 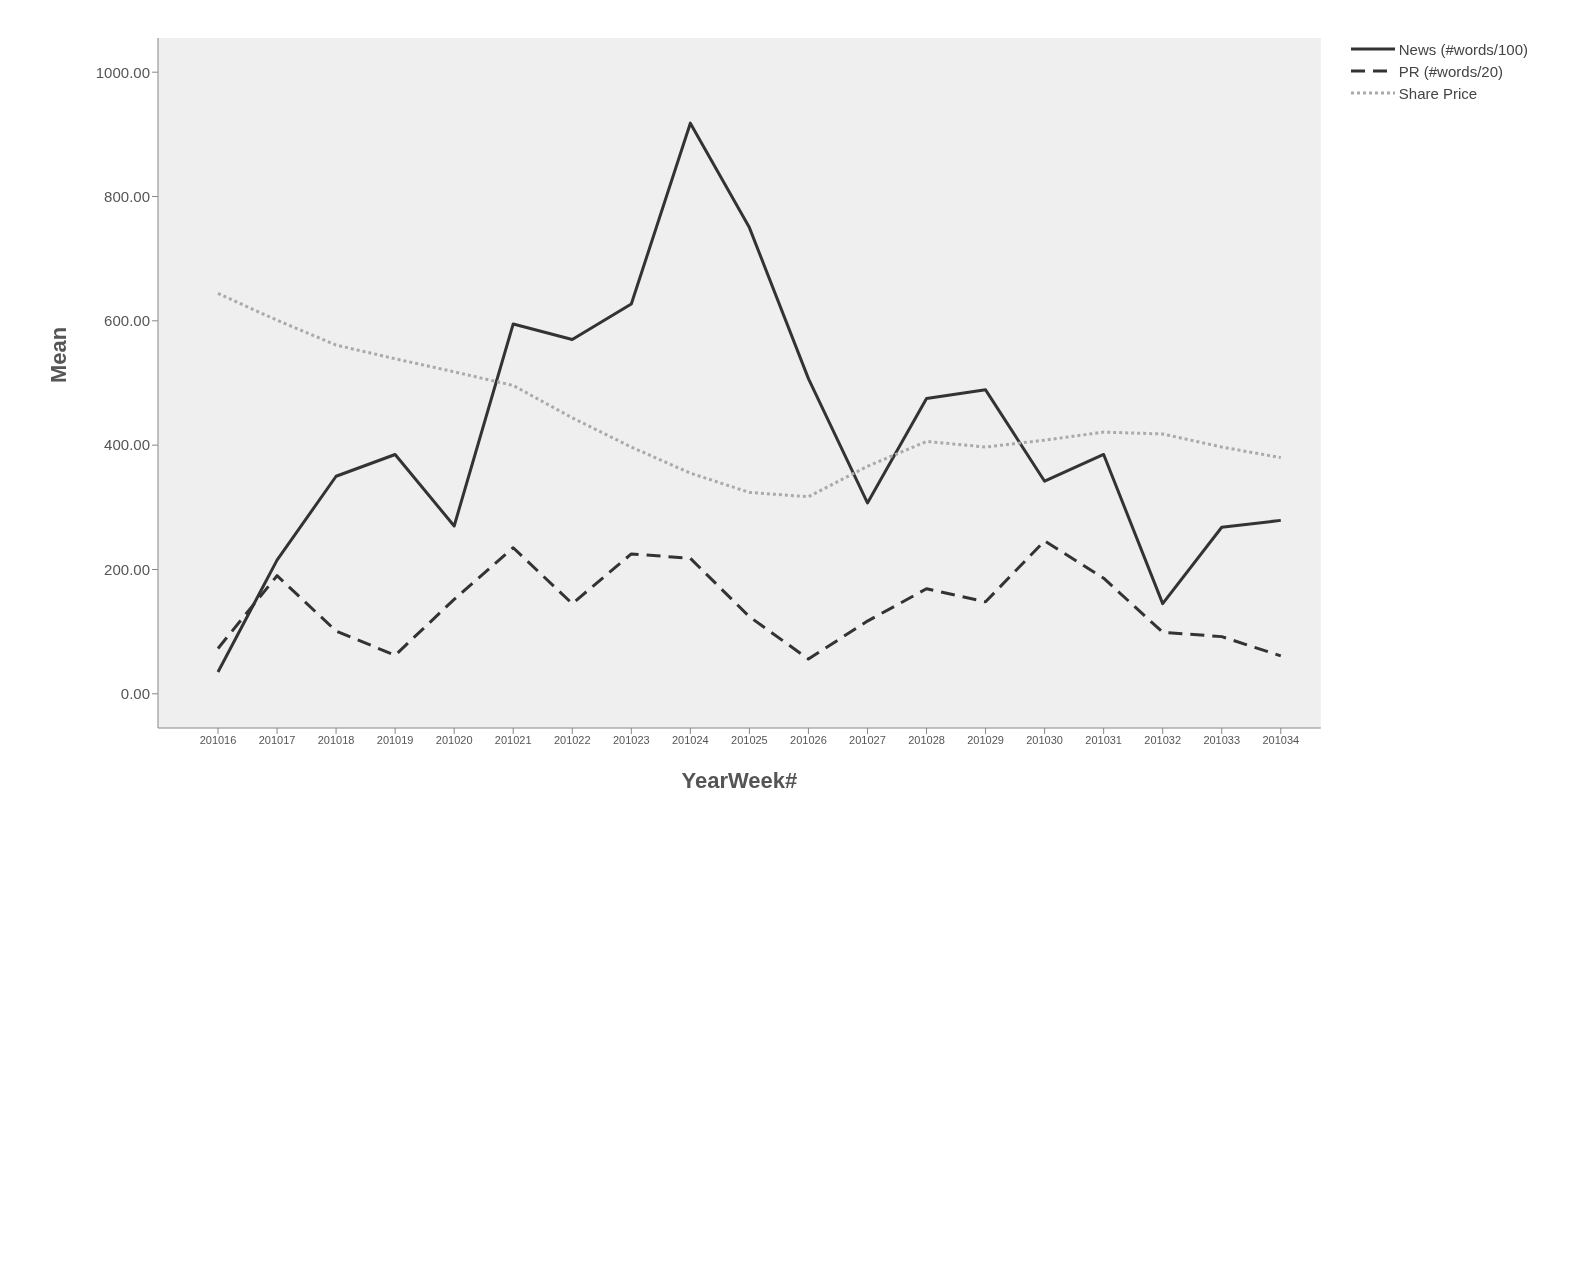 I want to click on y-tick-label: 400.00, so click(x=127, y=445).